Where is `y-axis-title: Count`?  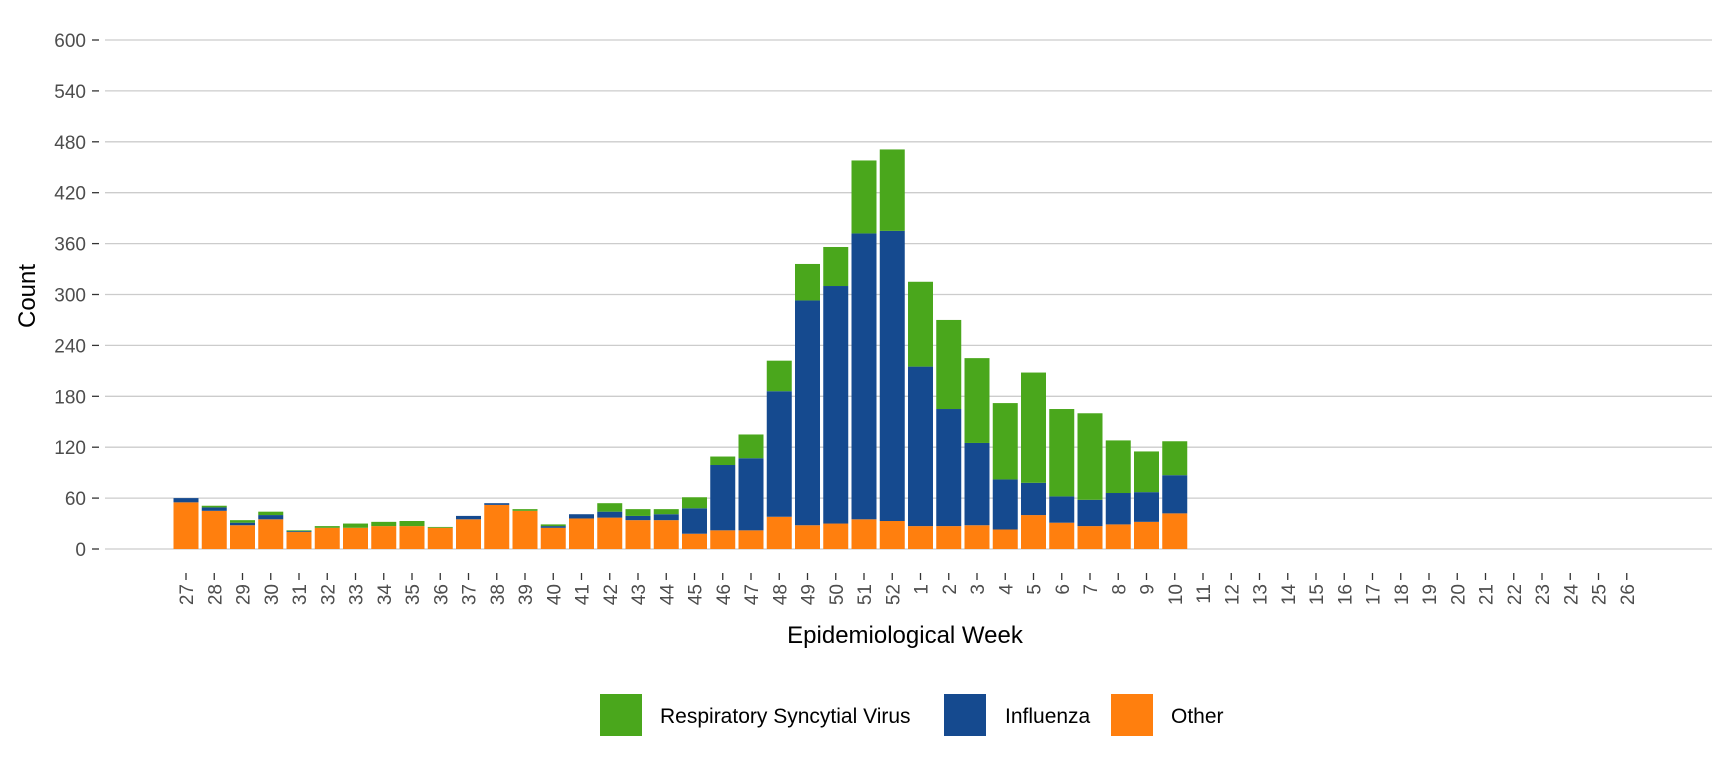
y-axis-title: Count is located at coordinates (27, 296).